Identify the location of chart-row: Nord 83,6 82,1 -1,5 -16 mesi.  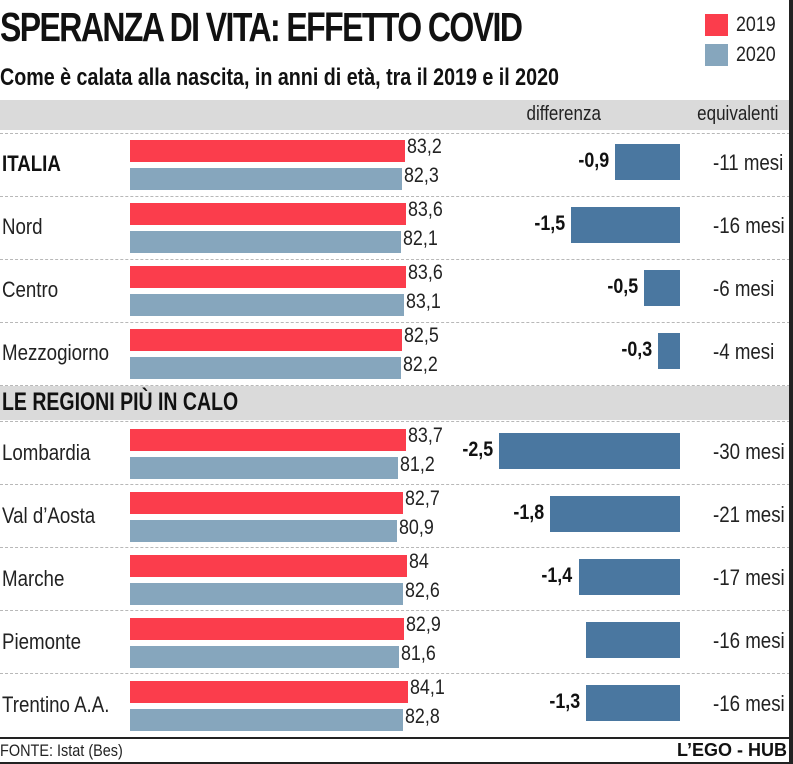
(395, 227).